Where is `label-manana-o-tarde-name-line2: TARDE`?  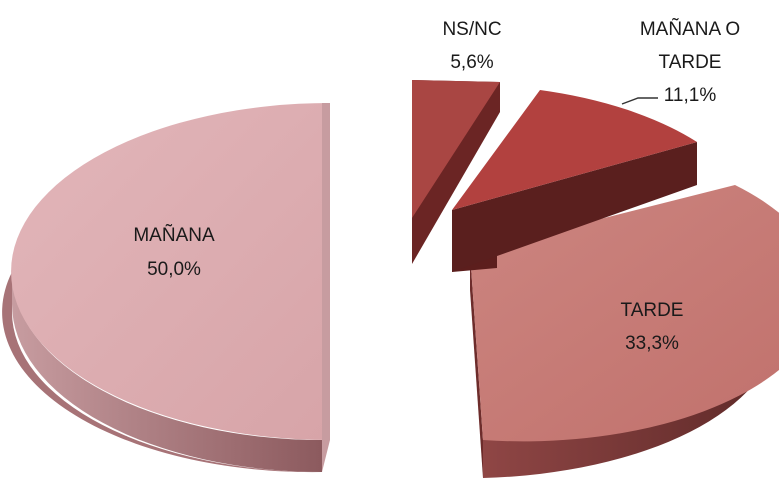
label-manana-o-tarde-name-line2: TARDE is located at coordinates (690, 62).